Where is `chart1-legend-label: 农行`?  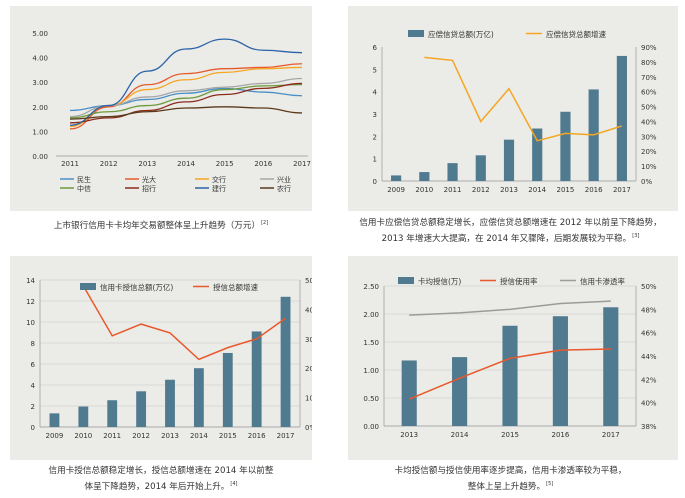 chart1-legend-label: 农行 is located at coordinates (284, 188).